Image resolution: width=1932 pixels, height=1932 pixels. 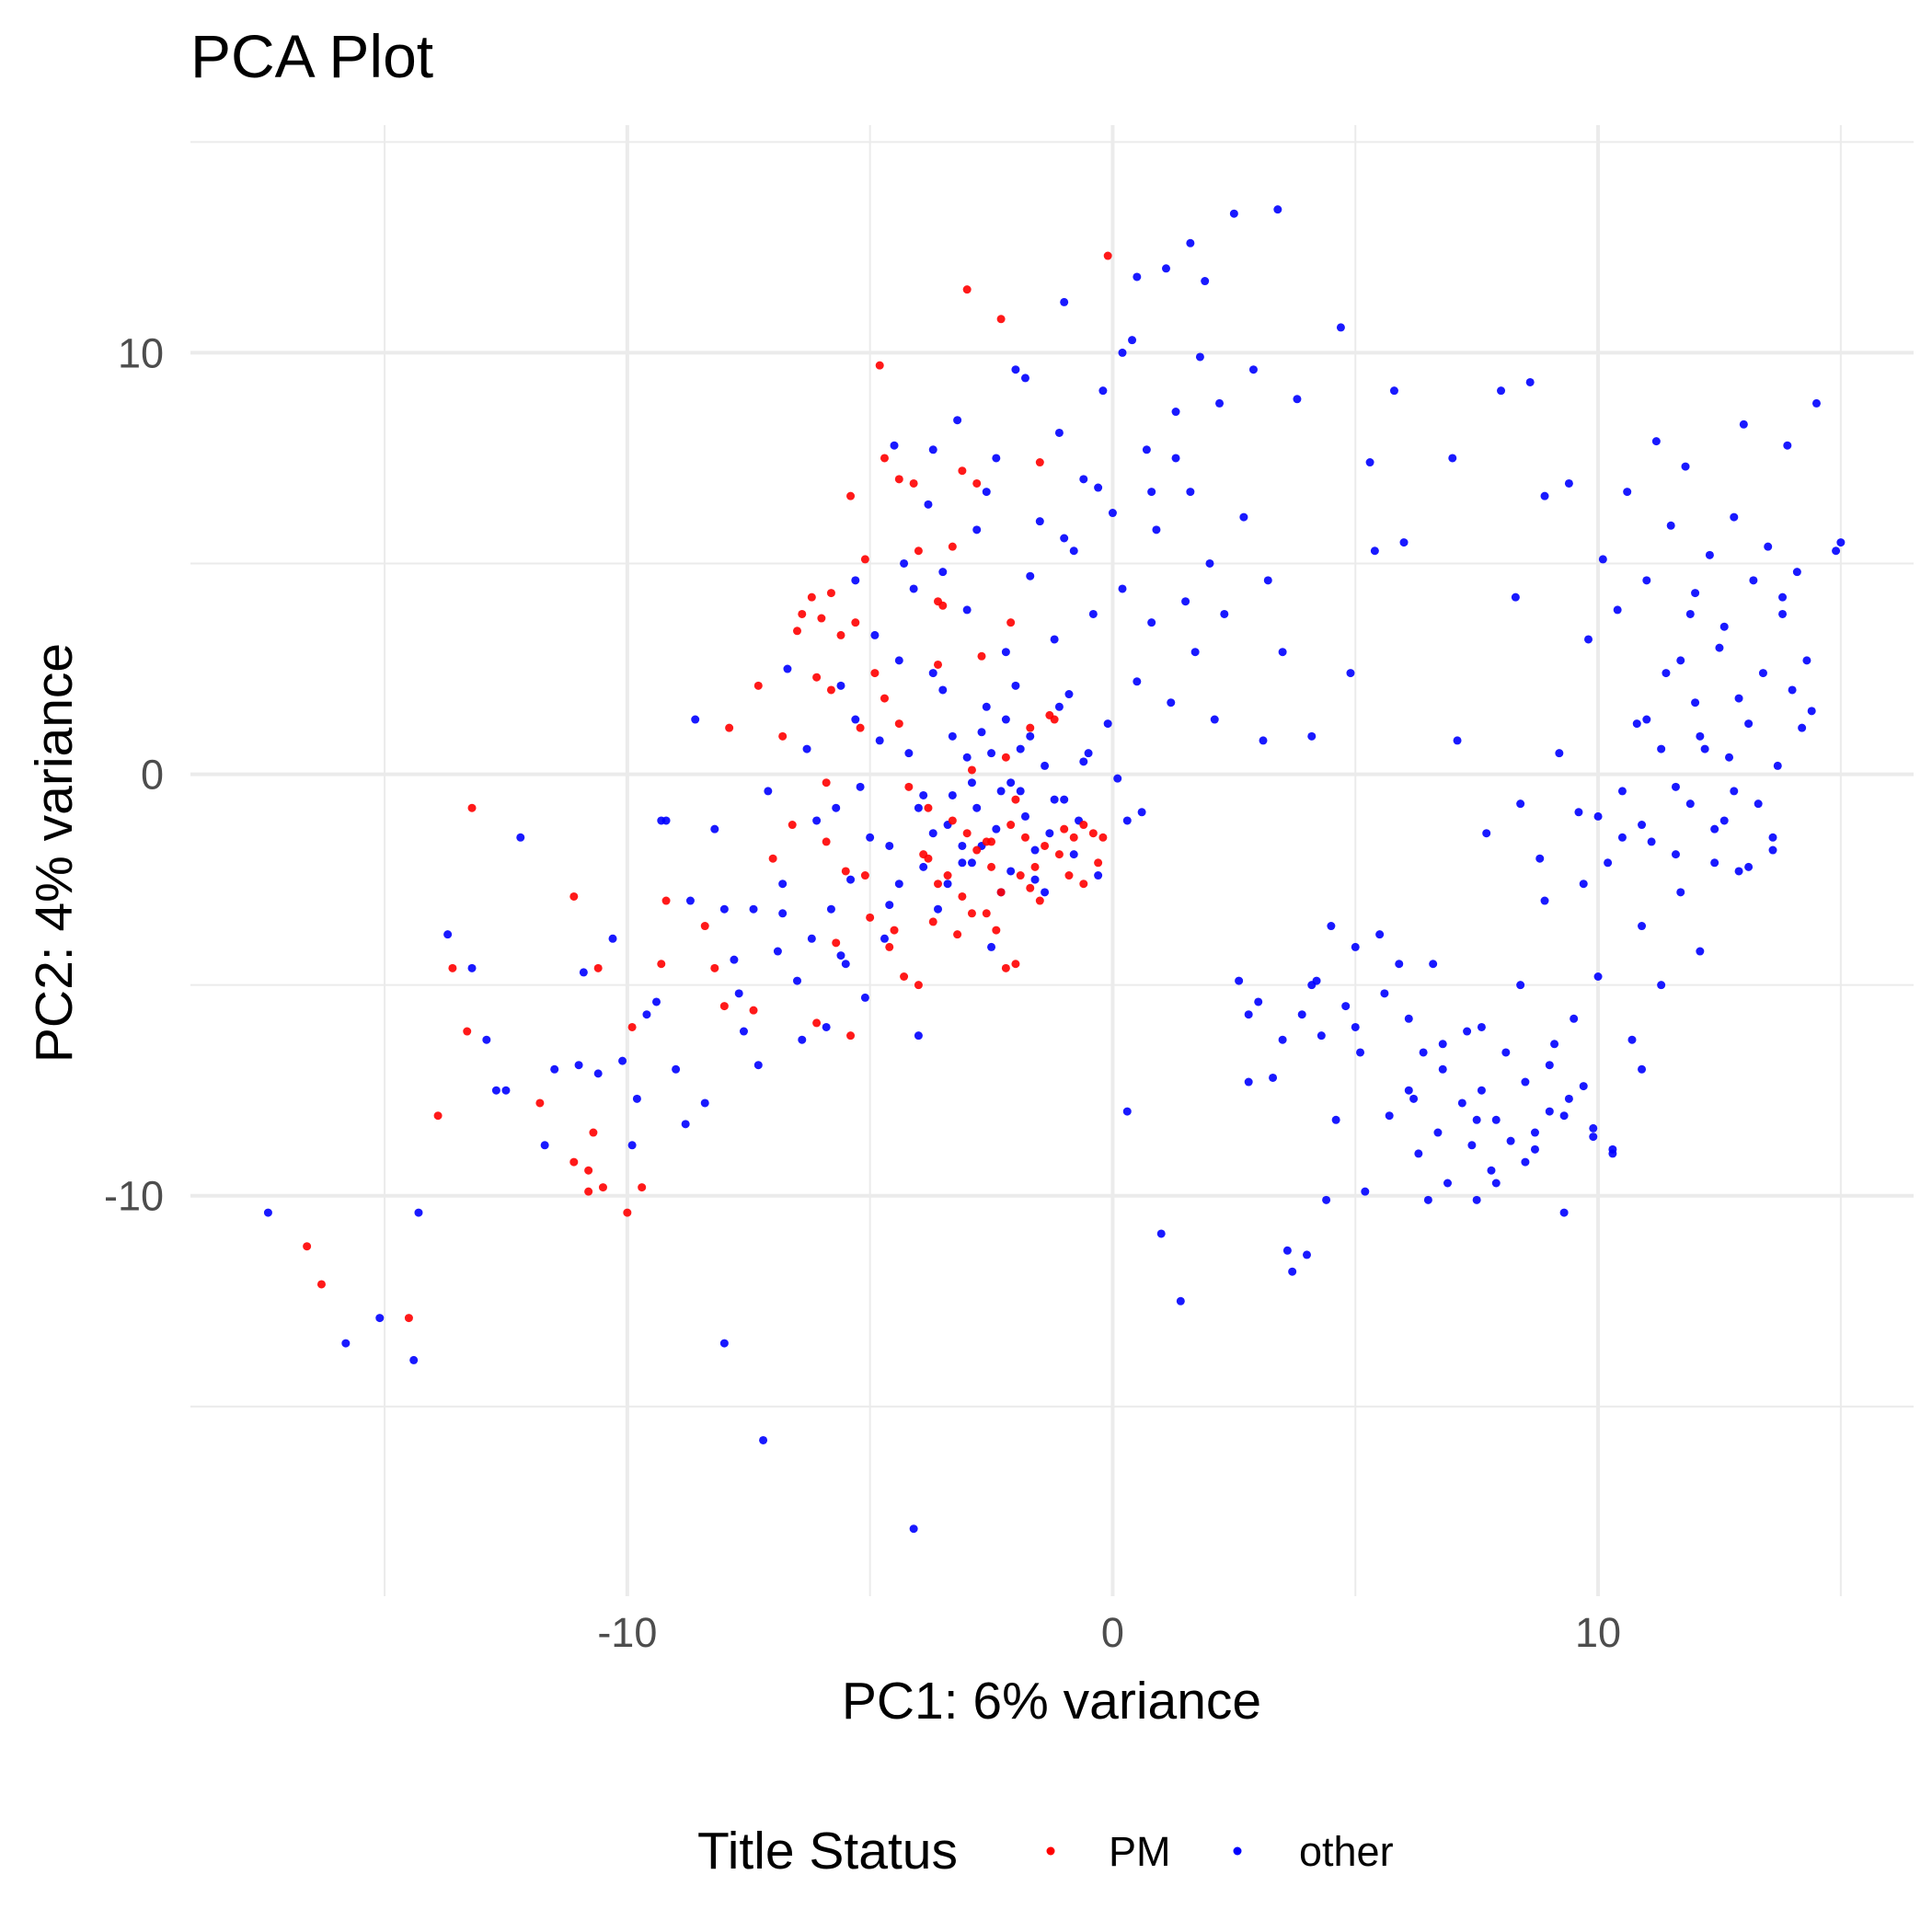 What do you see at coordinates (1237, 1851) in the screenshot?
I see `legend-key-other` at bounding box center [1237, 1851].